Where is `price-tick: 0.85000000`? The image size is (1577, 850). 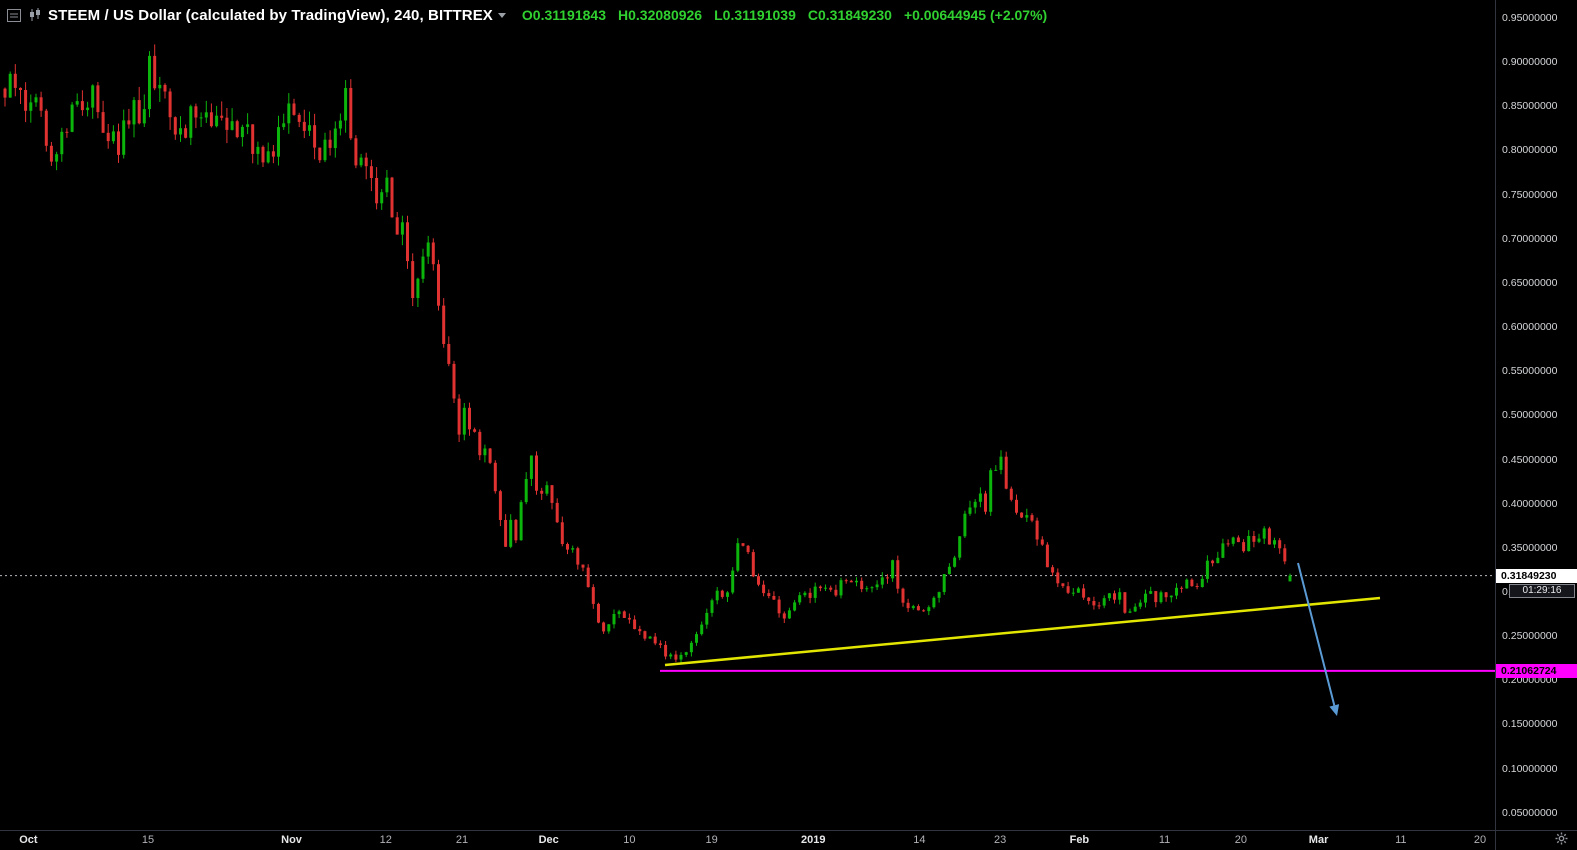
price-tick: 0.85000000 is located at coordinates (1530, 106).